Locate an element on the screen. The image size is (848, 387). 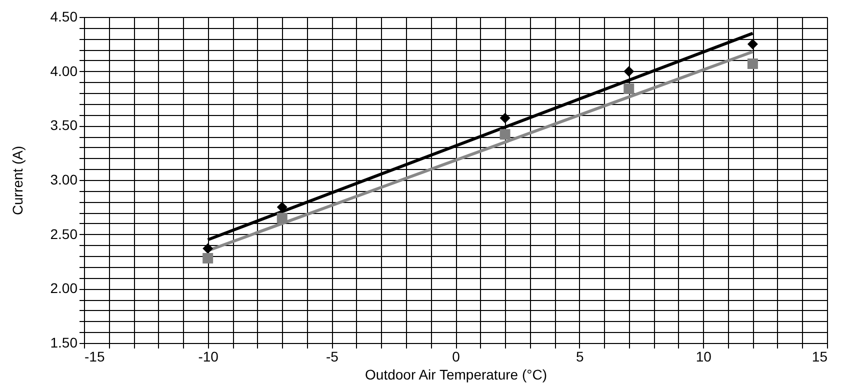
y-tick-label: 1.50 is located at coordinates (64, 342).